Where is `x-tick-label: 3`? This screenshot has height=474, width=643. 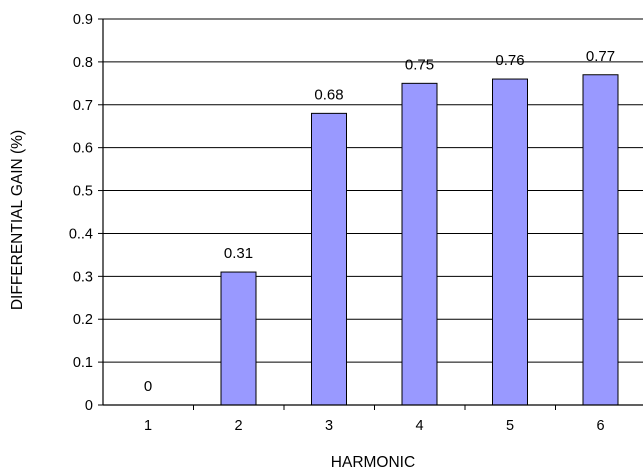 x-tick-label: 3 is located at coordinates (329, 426).